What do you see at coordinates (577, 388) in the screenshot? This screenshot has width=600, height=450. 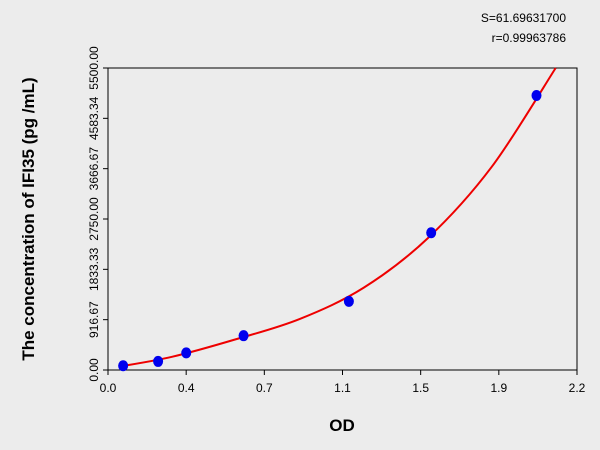 I see `x-tick-label: 2.2` at bounding box center [577, 388].